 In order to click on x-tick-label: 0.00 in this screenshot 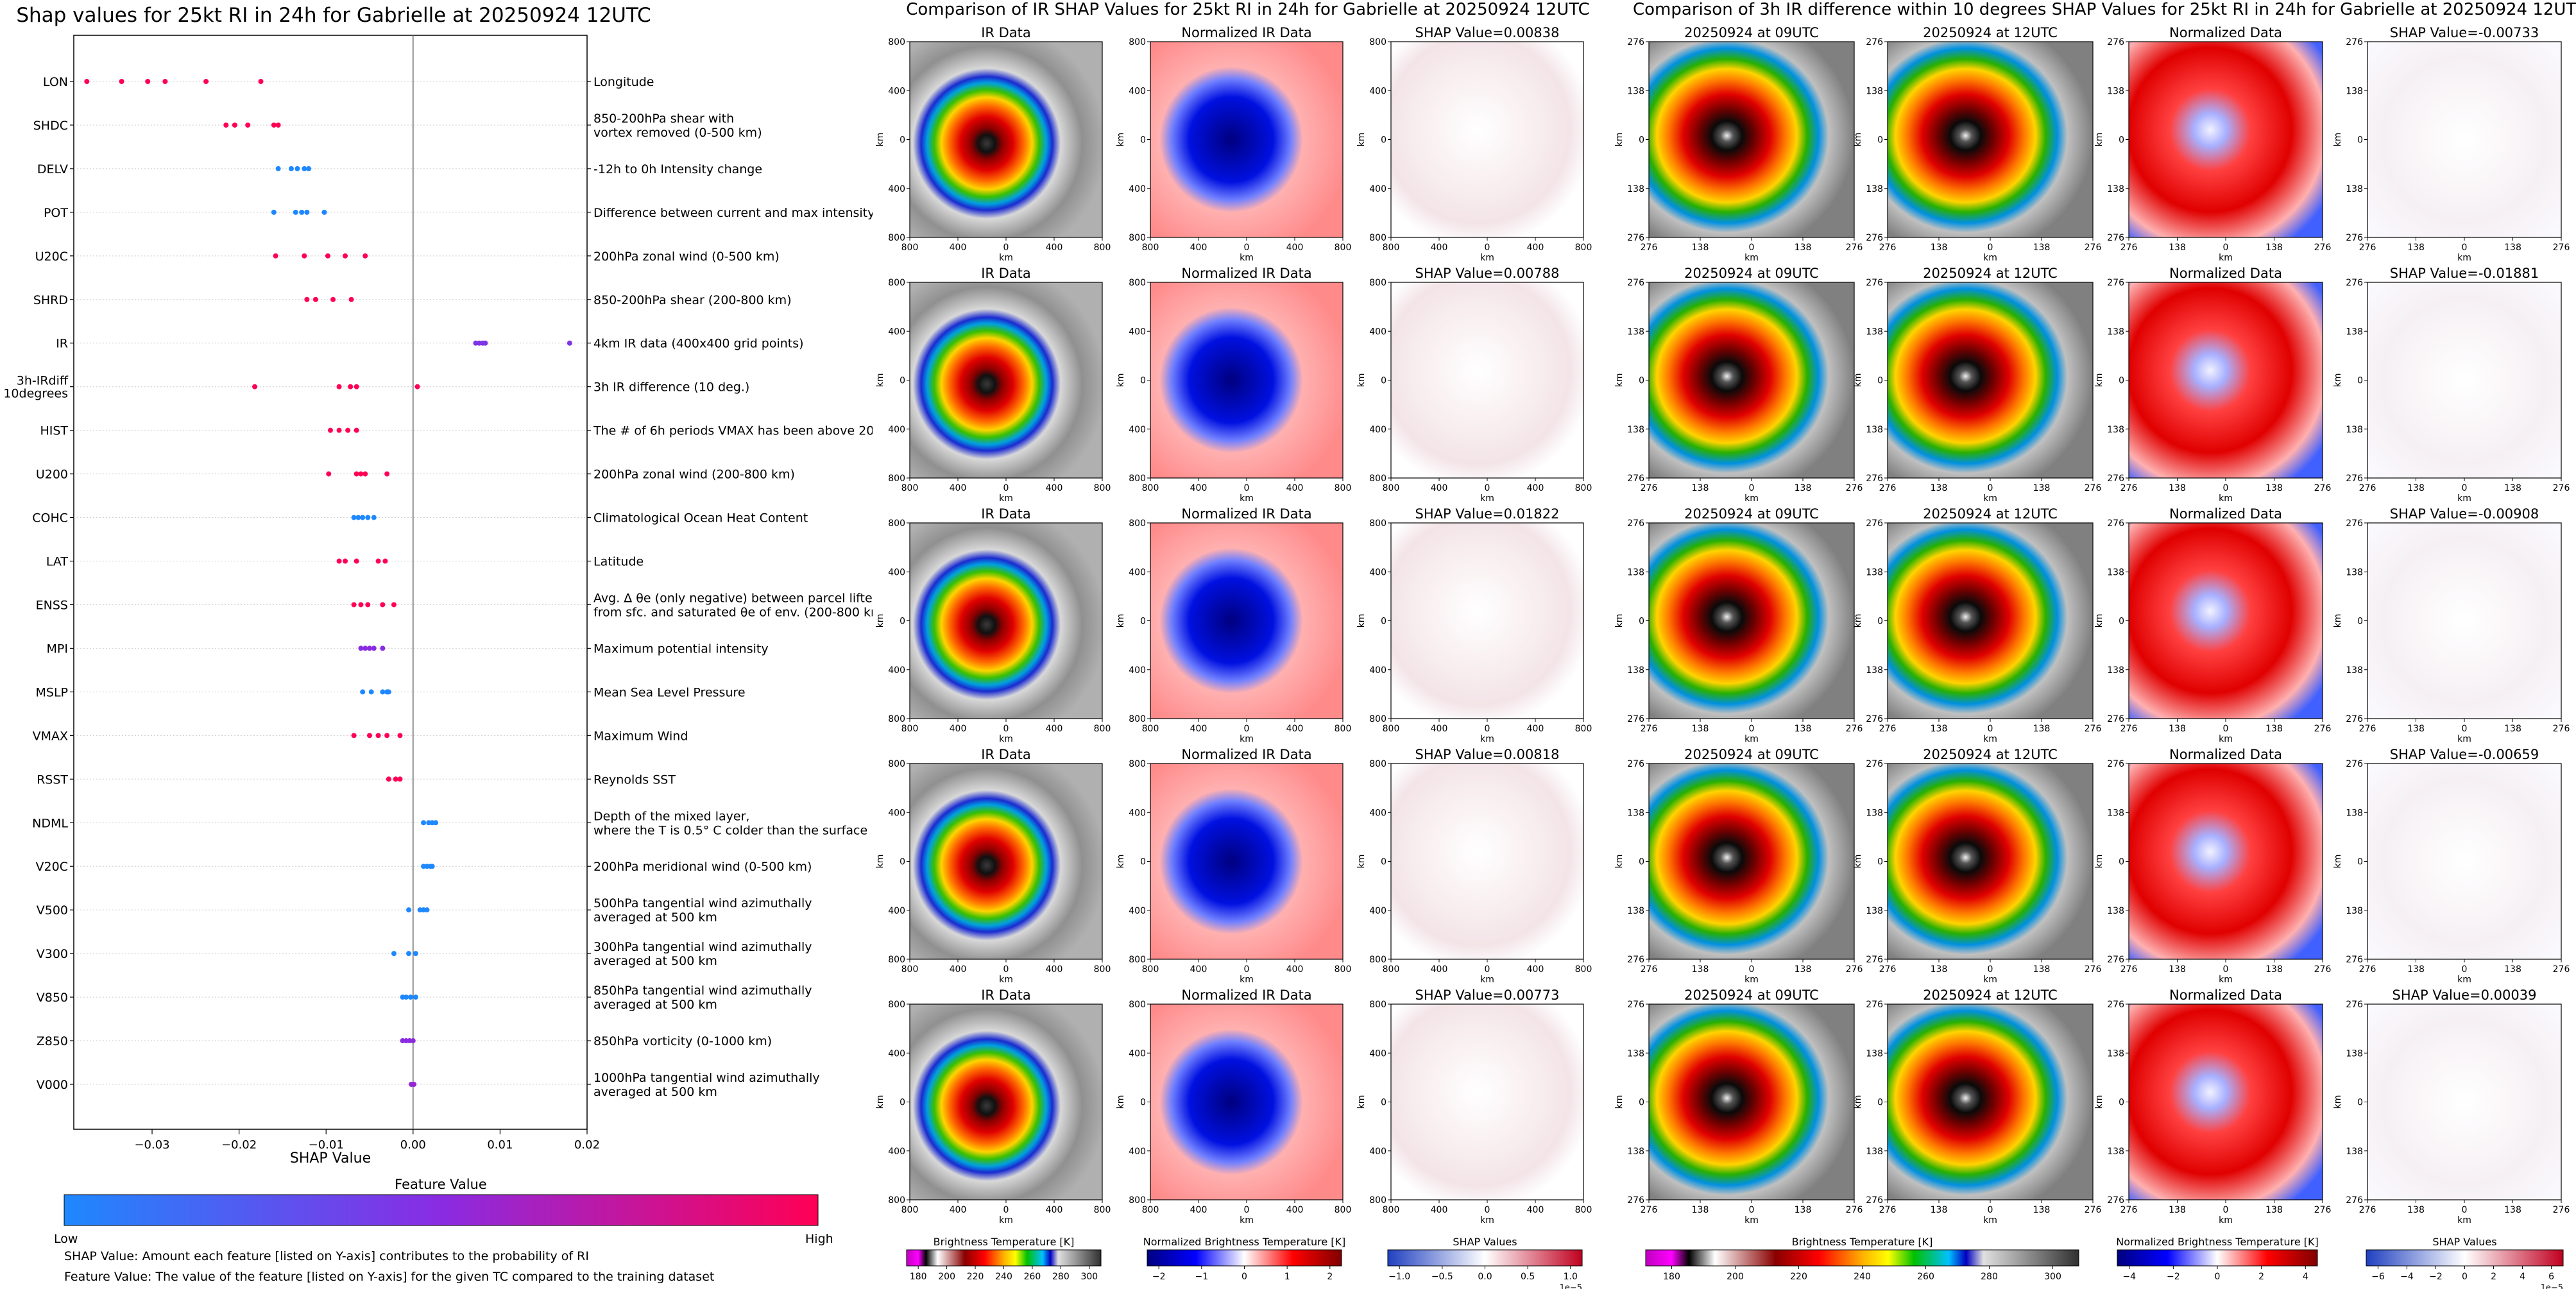, I will do `click(413, 1145)`.